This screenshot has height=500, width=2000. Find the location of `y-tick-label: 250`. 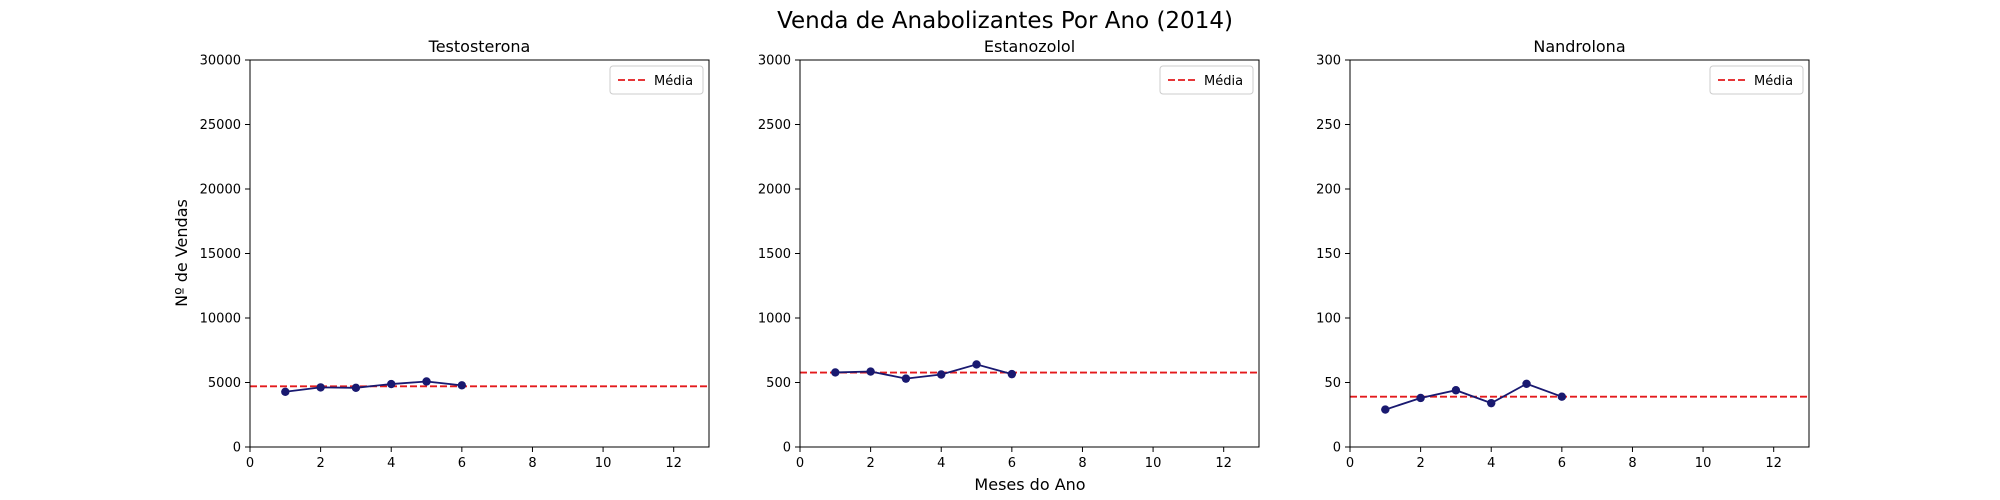

y-tick-label: 250 is located at coordinates (1328, 125).